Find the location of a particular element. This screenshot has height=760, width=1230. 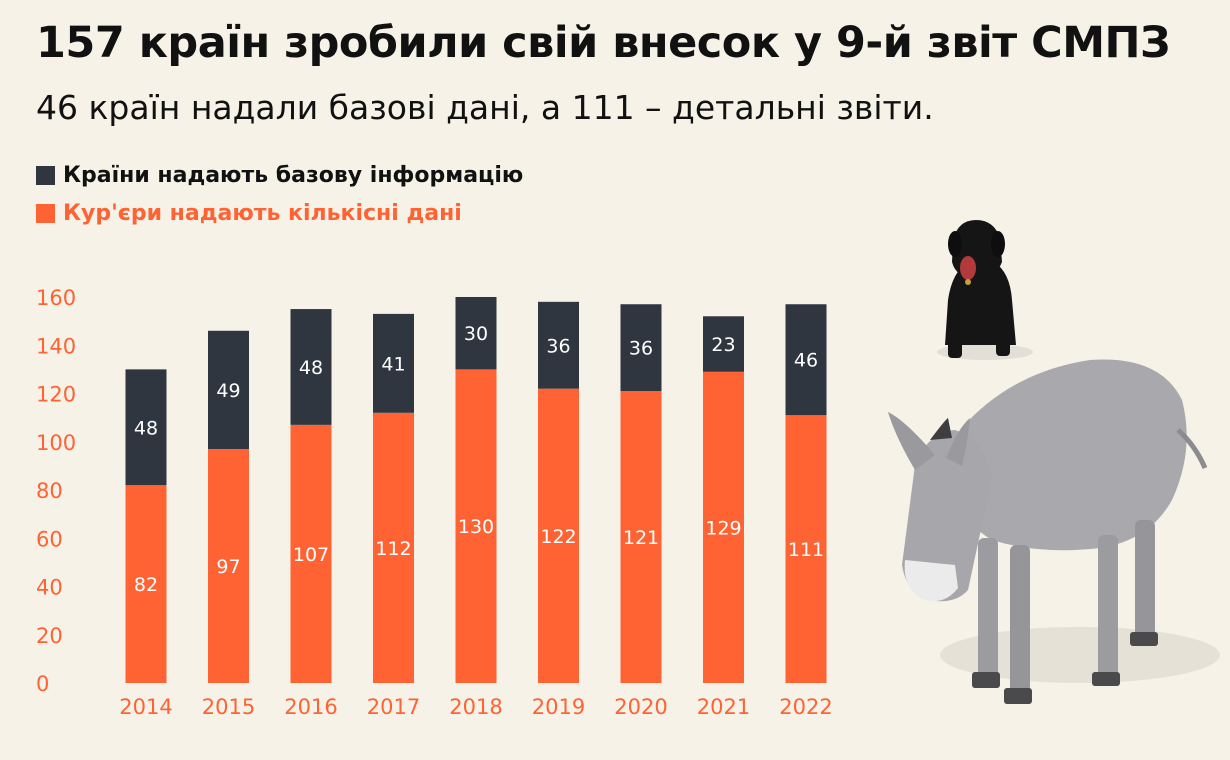

data-label-basic: 49 is located at coordinates (228, 391).